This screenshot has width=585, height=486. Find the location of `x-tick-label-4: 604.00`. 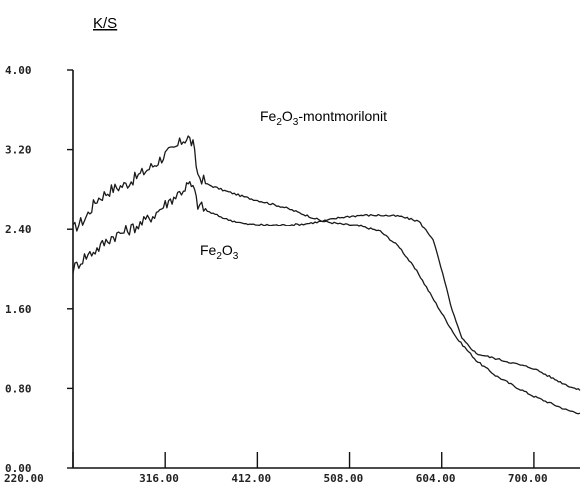

x-tick-label-4: 604.00 is located at coordinates (436, 478).